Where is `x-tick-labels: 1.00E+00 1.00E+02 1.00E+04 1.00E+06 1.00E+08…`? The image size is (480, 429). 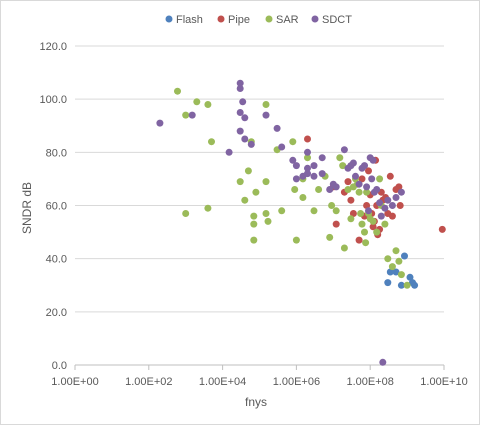
x-tick-labels: 1.00E+00 1.00E+02 1.00E+04 1.00E+06 1.00E+08… is located at coordinates (259, 382).